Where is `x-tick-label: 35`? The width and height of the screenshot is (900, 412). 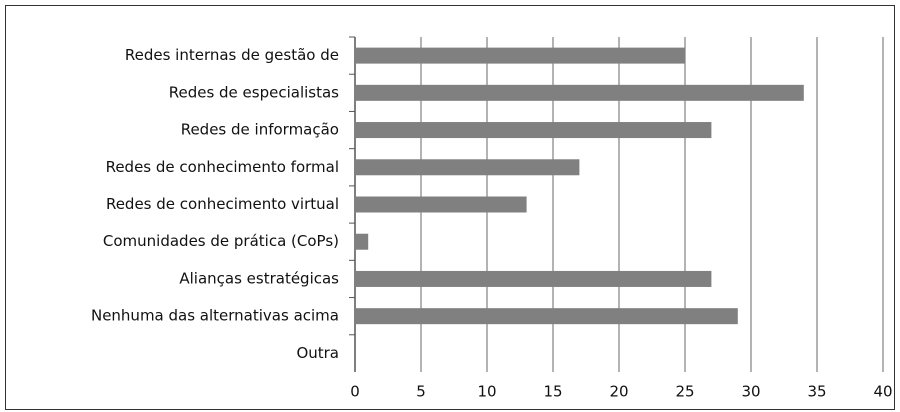
x-tick-label: 35 is located at coordinates (816, 392).